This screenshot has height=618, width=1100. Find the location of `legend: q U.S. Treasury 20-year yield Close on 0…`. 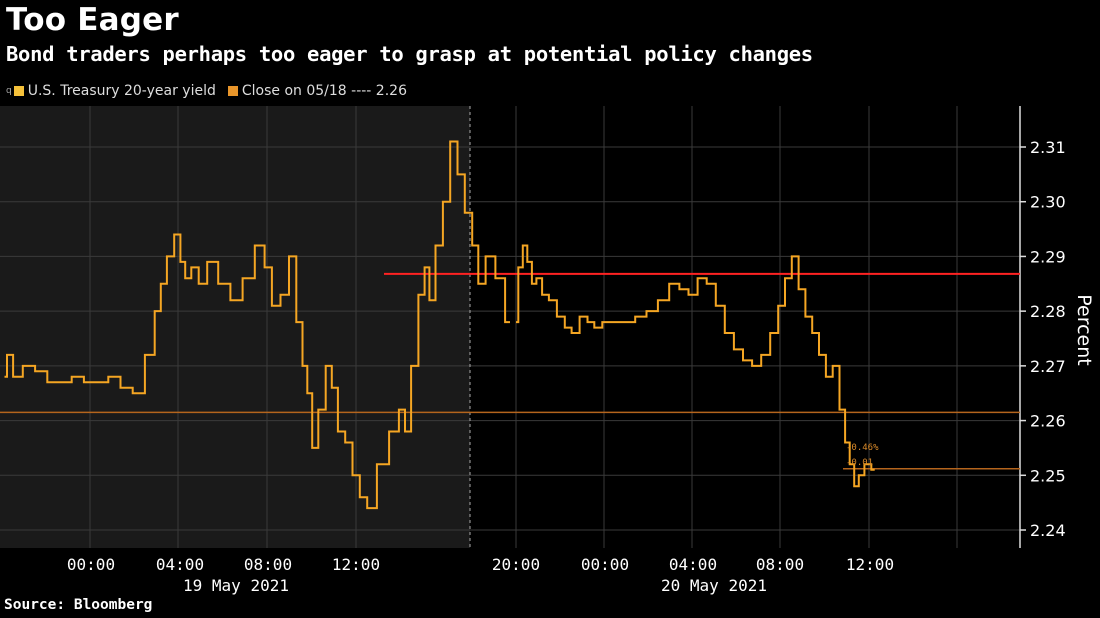

legend: q U.S. Treasury 20-year yield Close on 0… is located at coordinates (212, 91).